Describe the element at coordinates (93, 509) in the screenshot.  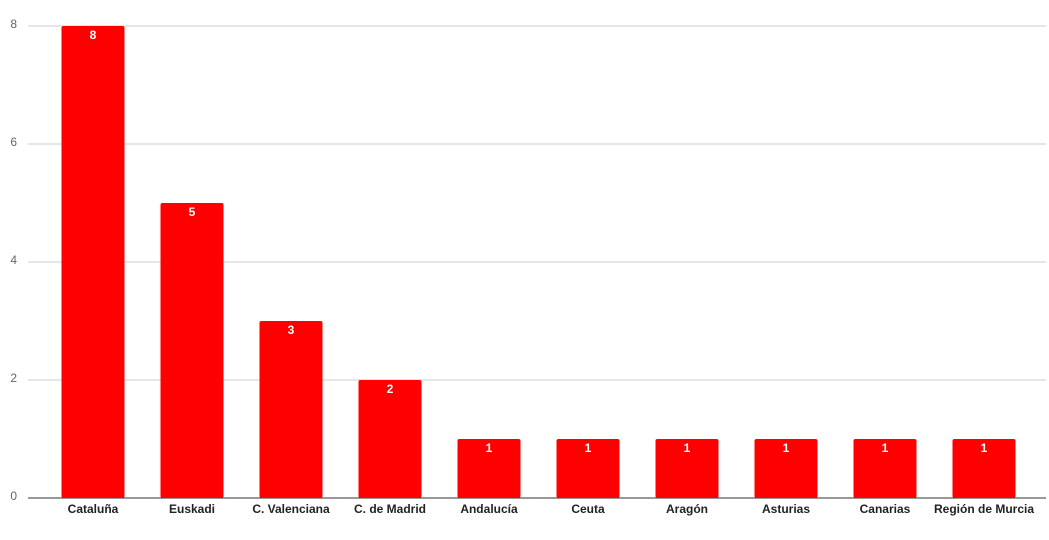
I see `x-tick-label: Cataluña` at that location.